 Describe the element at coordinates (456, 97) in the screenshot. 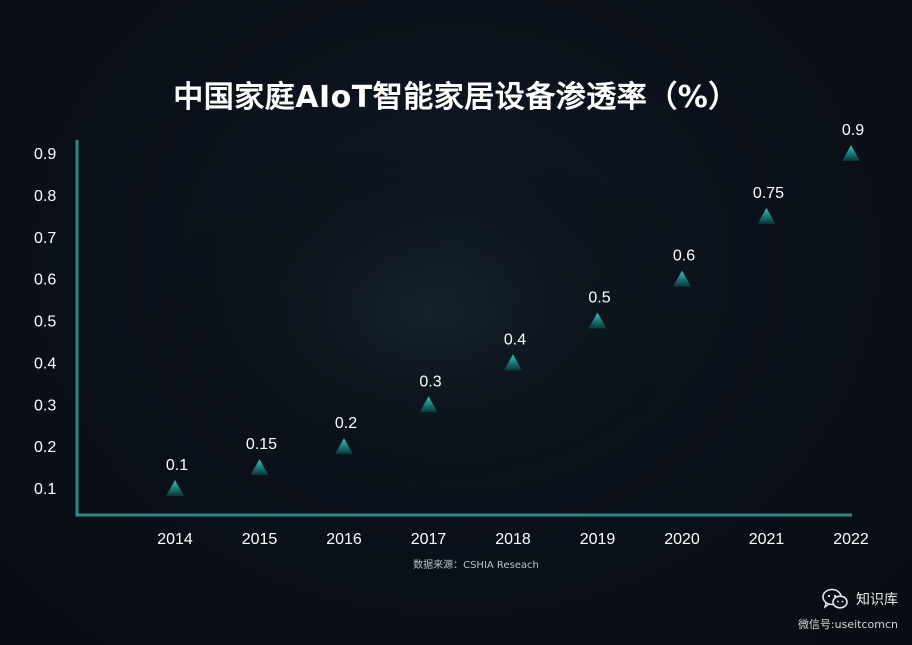

I see `chart-title: 中国家庭AIoT智能家居设备渗透率（%）` at that location.